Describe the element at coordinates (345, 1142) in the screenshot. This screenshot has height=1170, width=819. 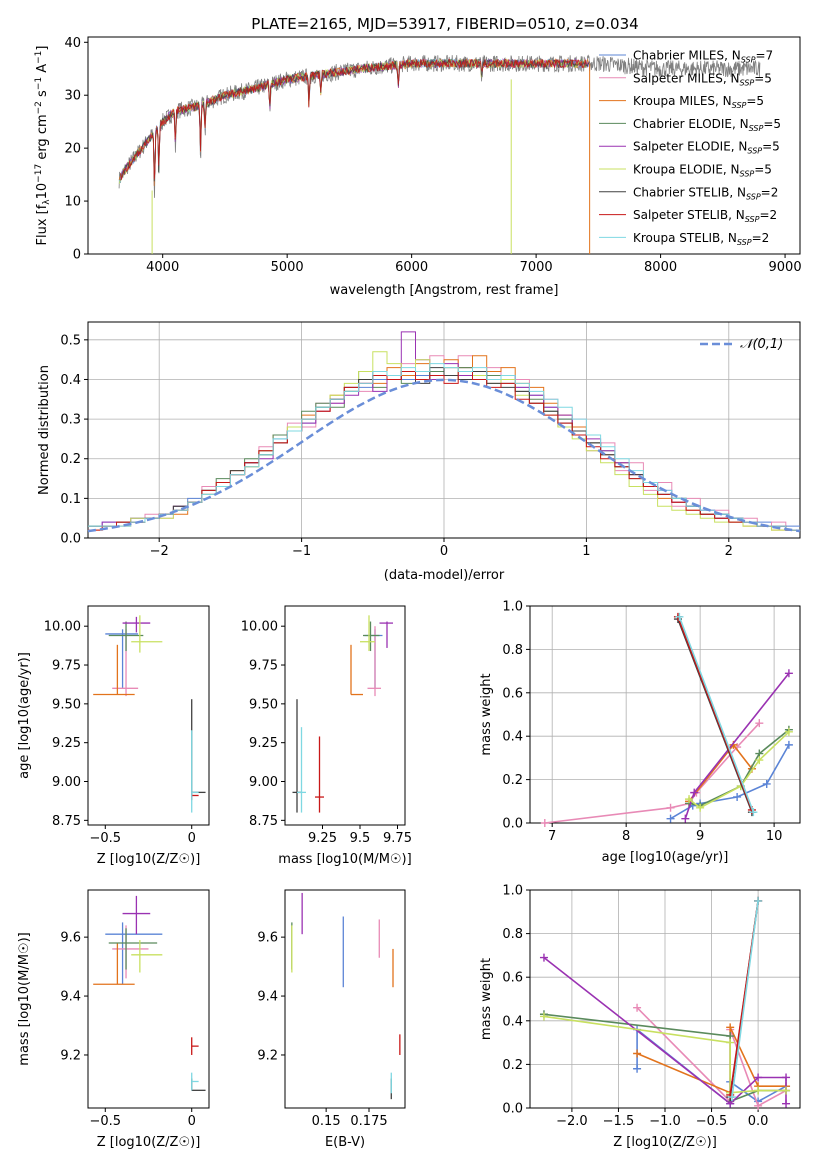
I see `x-axis-label: E(B-V)` at that location.